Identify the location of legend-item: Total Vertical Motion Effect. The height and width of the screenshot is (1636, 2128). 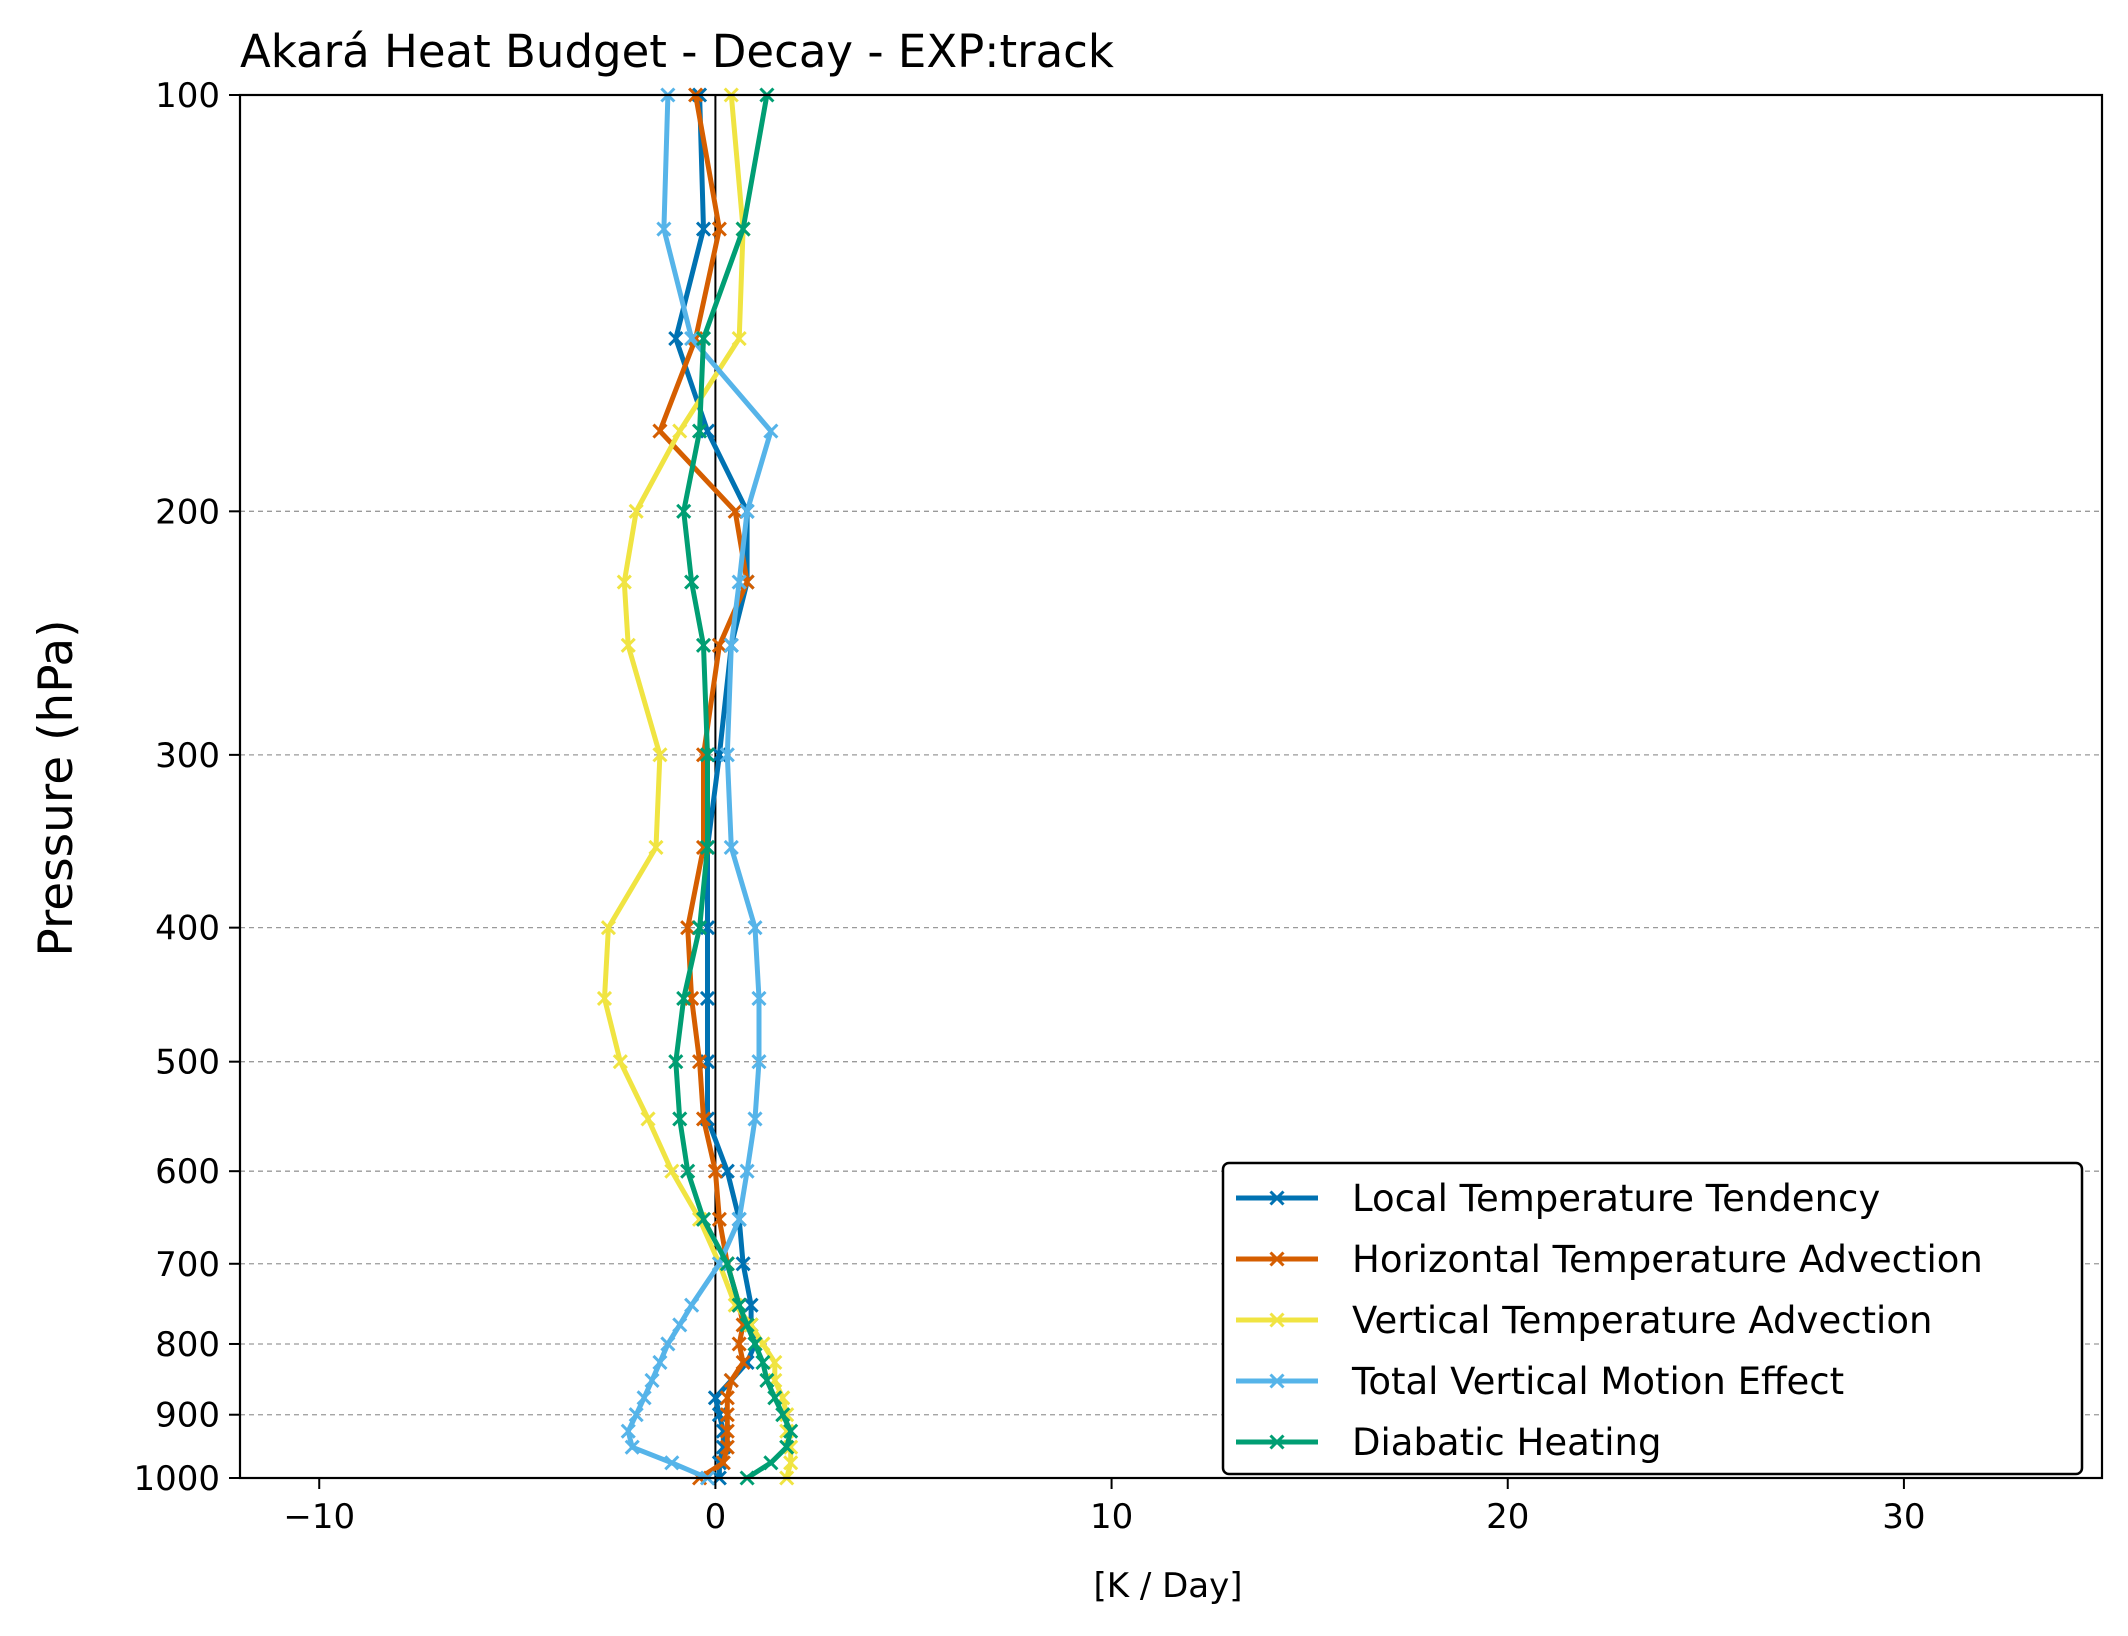
(1540, 1381).